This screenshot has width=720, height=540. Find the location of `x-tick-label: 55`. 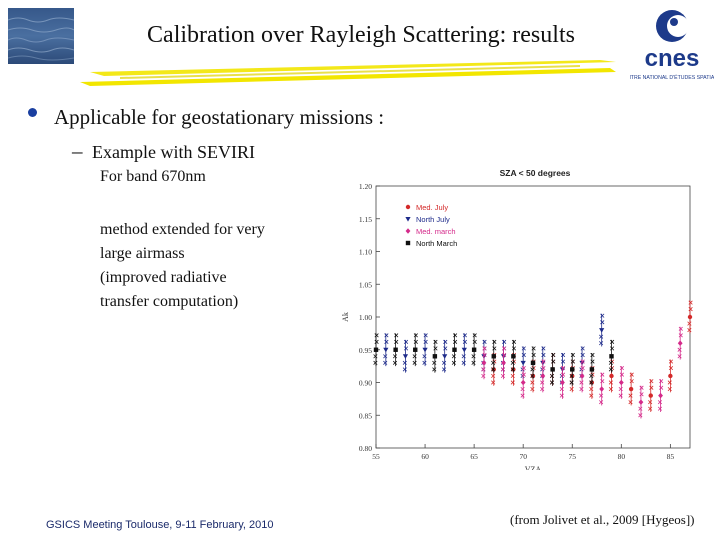

x-tick-label: 55 is located at coordinates (376, 456).